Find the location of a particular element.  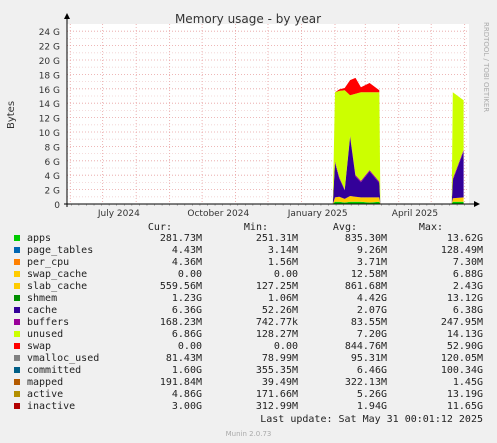

legend-value-cur: 6.86G is located at coordinates (186, 334).